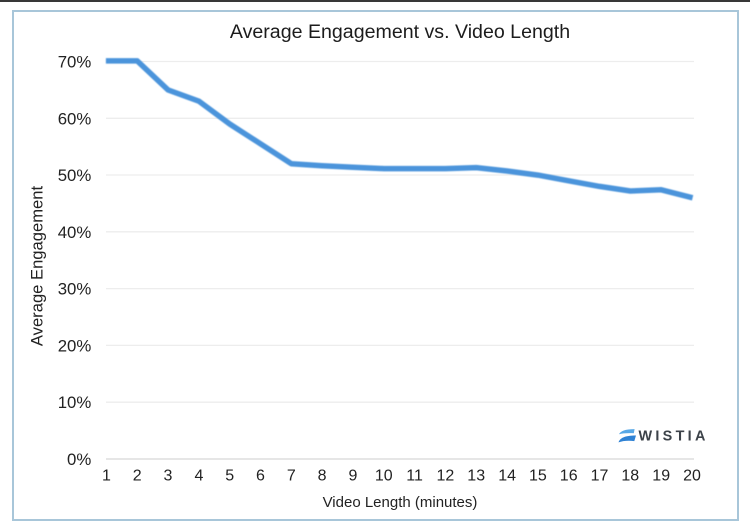 This screenshot has width=750, height=531. I want to click on svg-text:Average Engagement vs. Video L: Average Engagement vs. Video Length, so click(400, 32).